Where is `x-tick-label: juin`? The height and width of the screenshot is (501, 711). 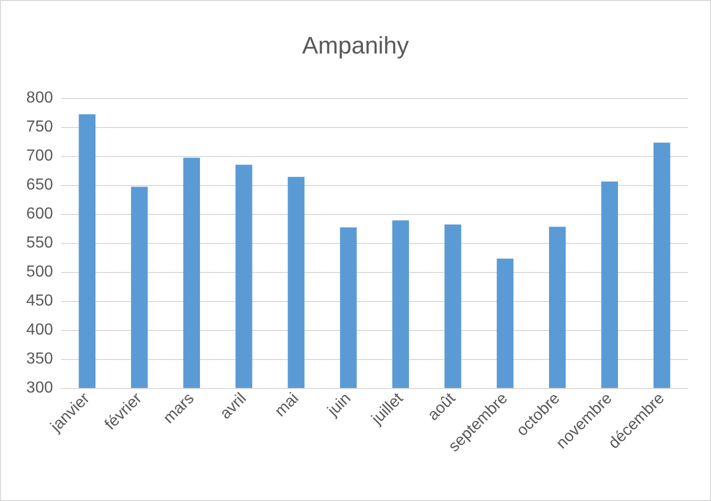
x-tick-label: juin is located at coordinates (339, 405).